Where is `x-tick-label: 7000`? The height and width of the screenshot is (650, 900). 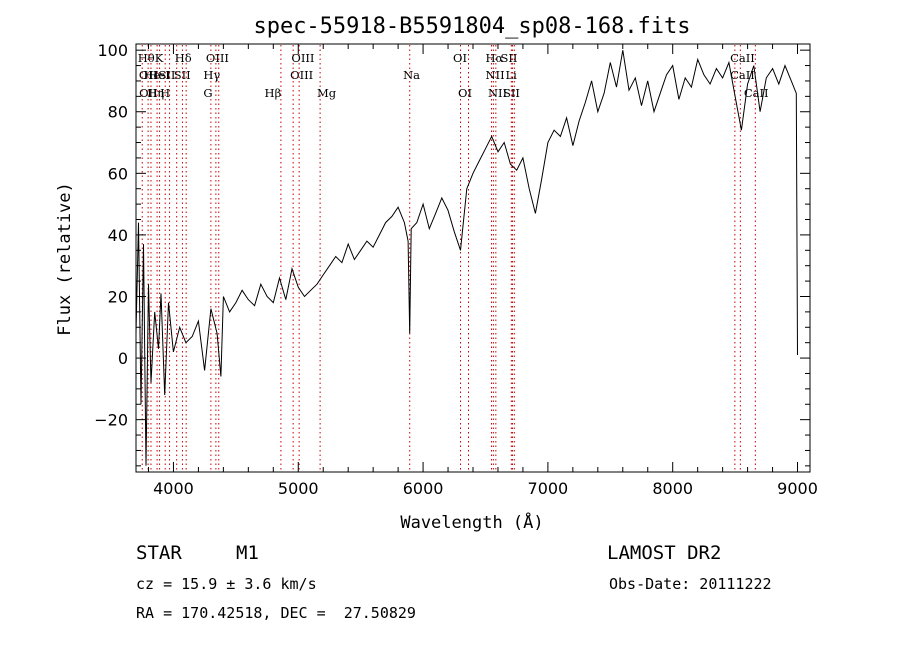 x-tick-label: 7000 is located at coordinates (548, 488).